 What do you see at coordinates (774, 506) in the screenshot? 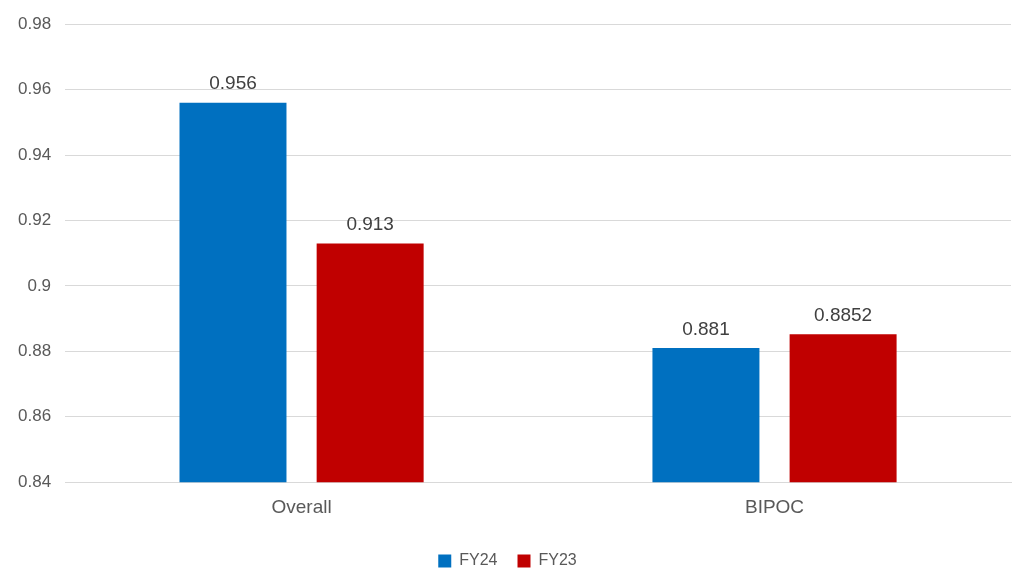
I see `x-tick-label: BIPOC` at bounding box center [774, 506].